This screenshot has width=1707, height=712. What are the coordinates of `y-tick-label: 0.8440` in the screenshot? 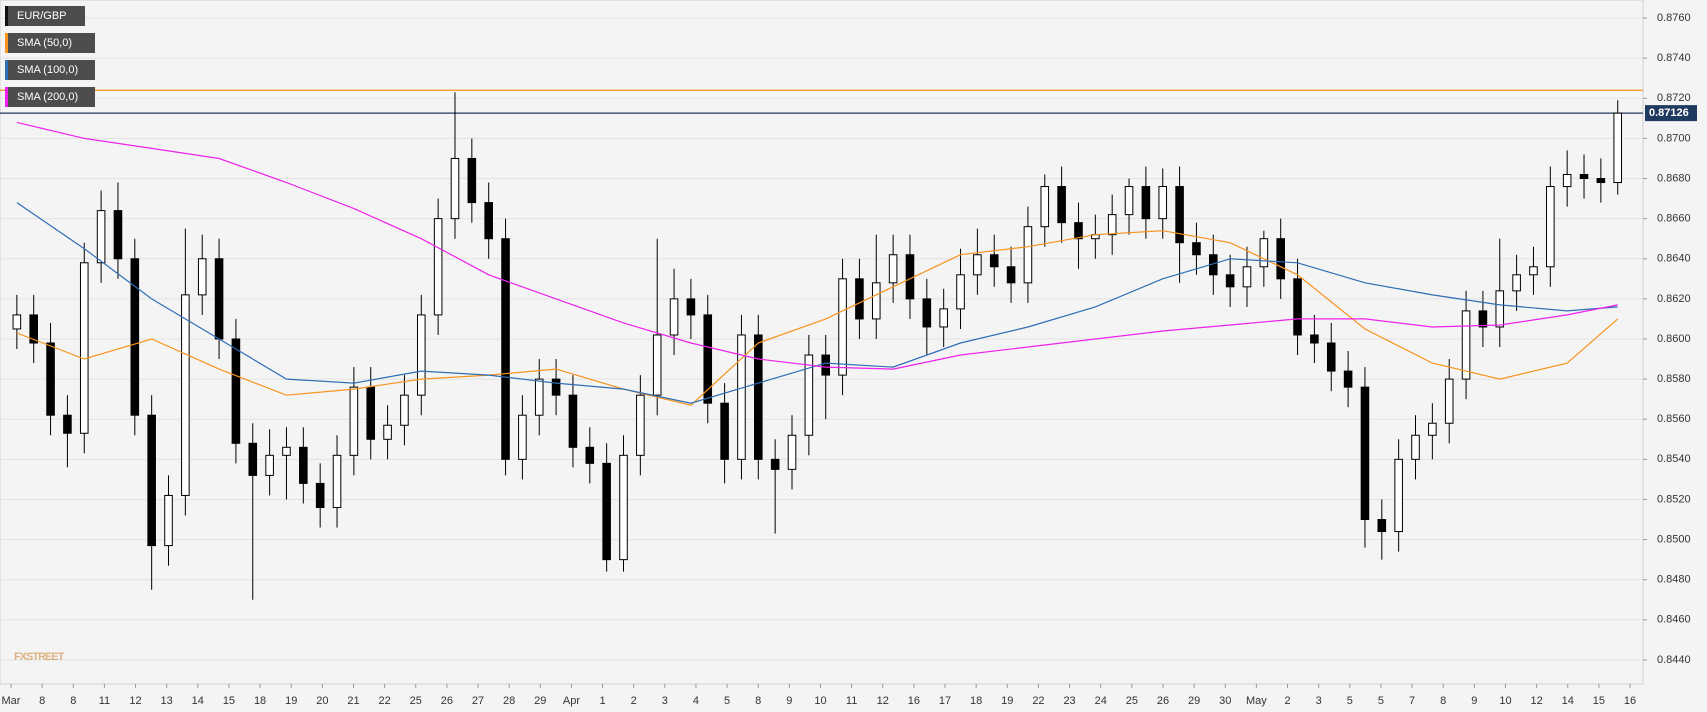 It's located at (1674, 660).